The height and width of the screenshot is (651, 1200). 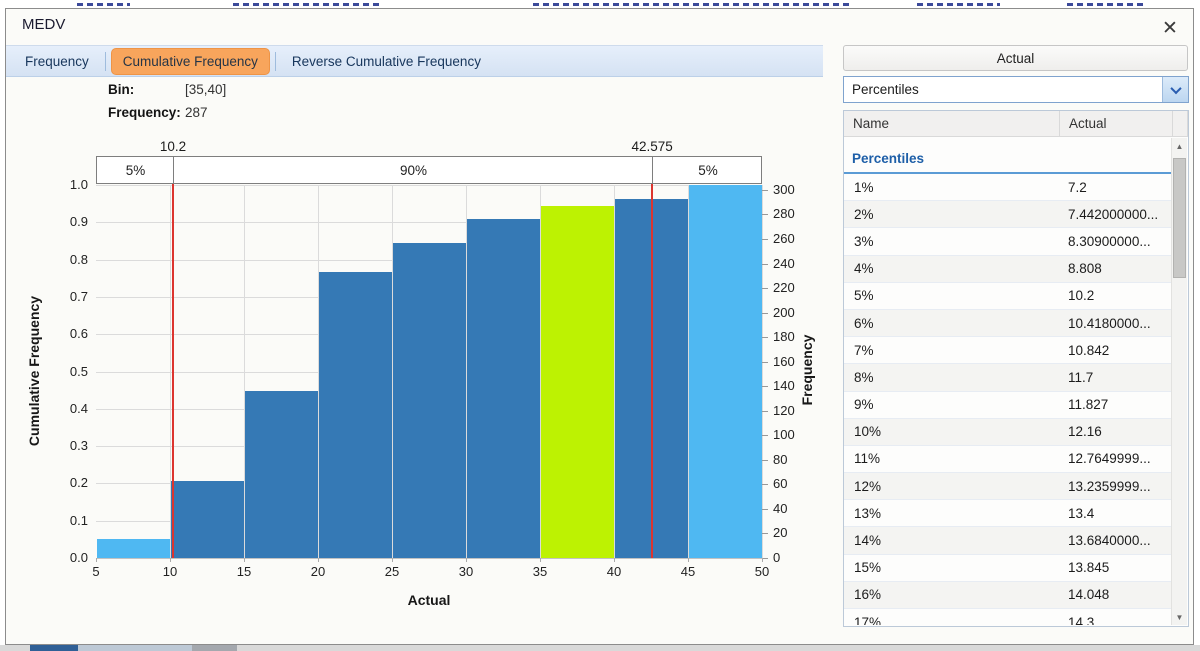 What do you see at coordinates (868, 432) in the screenshot?
I see `row-name: 10%` at bounding box center [868, 432].